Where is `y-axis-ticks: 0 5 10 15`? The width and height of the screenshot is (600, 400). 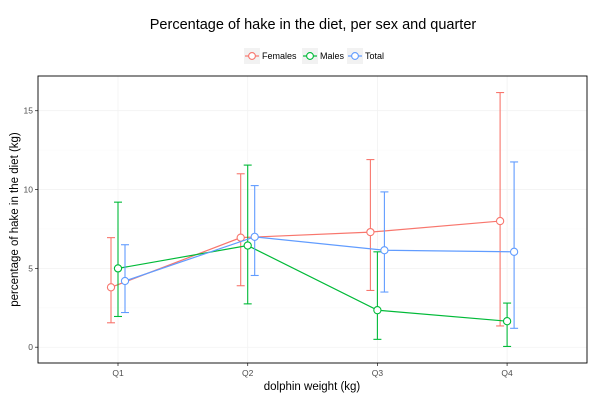 y-axis-ticks: 0 5 10 15 is located at coordinates (31, 229).